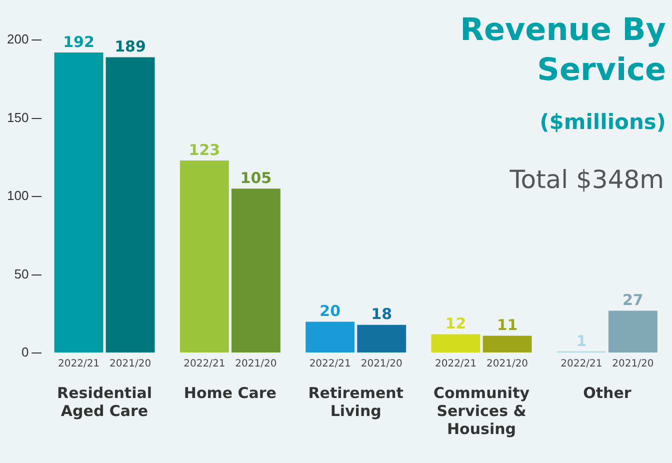 This screenshot has height=463, width=672. I want to click on y-tick-label: 200, so click(17, 39).